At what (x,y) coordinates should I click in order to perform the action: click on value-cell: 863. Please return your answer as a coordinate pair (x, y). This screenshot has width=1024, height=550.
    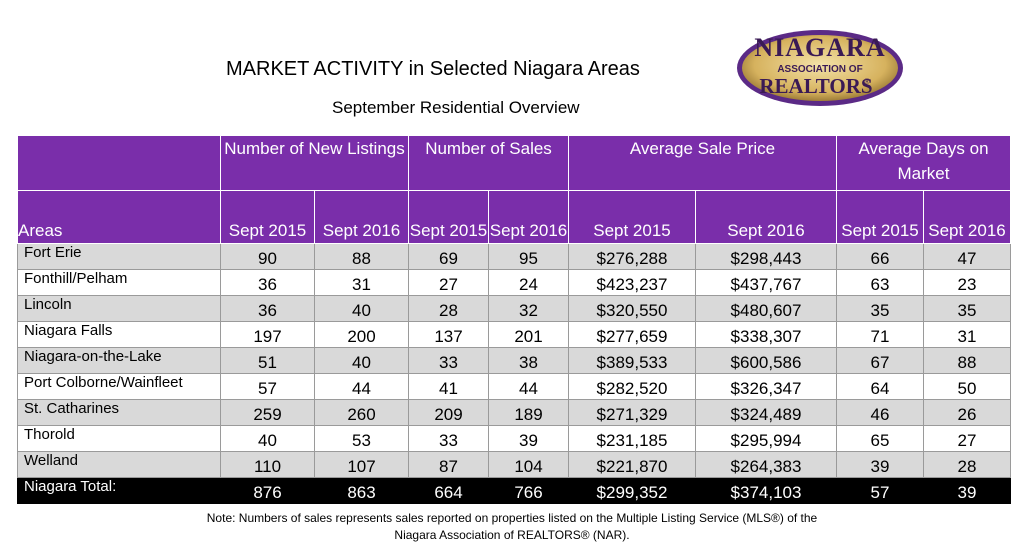
    Looking at the image, I should click on (361, 490).